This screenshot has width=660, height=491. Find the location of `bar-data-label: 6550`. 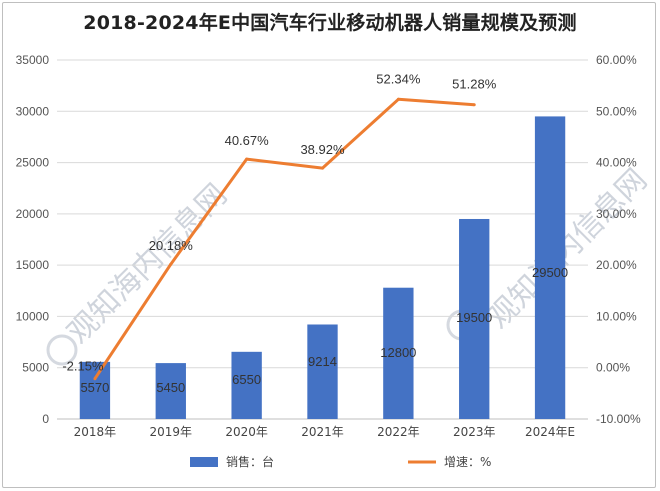

bar-data-label: 6550 is located at coordinates (246, 379).